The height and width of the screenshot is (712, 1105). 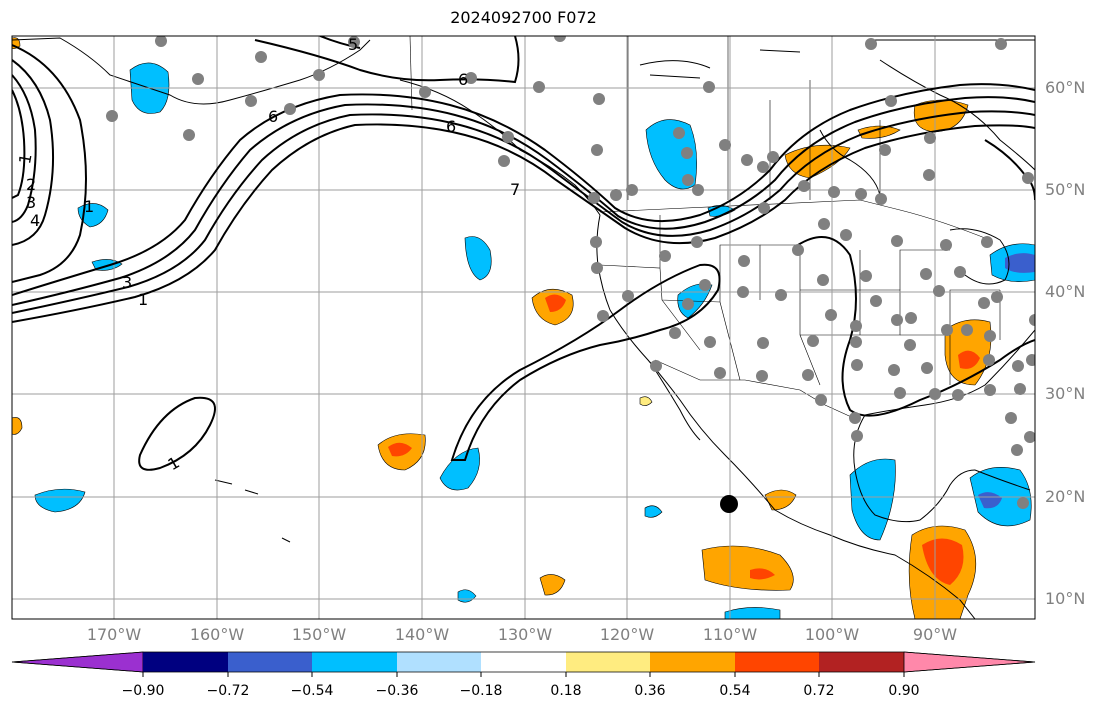 I want to click on colorbar-tick-label: −0.36, so click(x=397, y=691).